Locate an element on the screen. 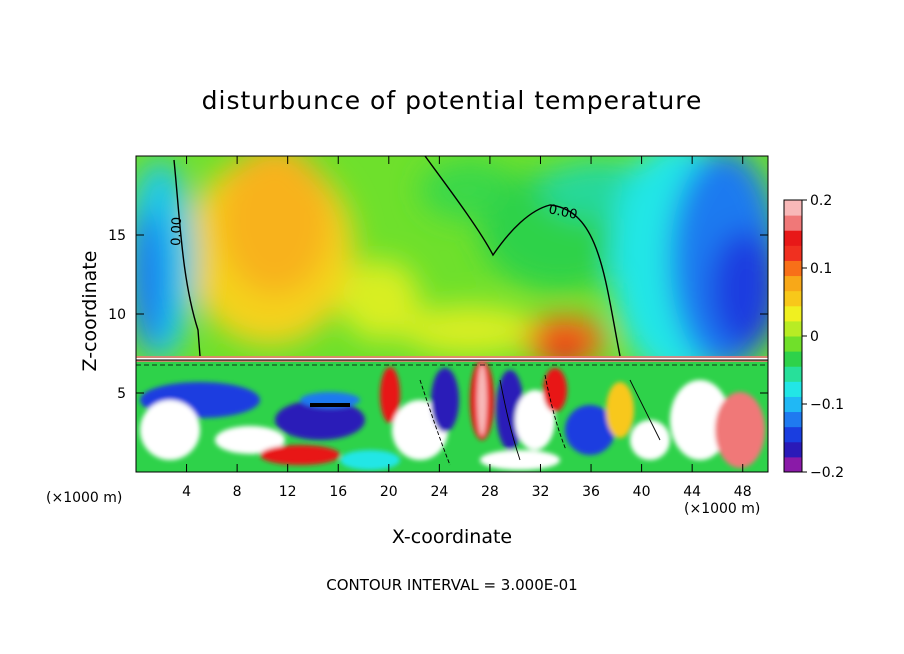 Image resolution: width=904 pixels, height=654 pixels. x-tick-label: 36 is located at coordinates (591, 492).